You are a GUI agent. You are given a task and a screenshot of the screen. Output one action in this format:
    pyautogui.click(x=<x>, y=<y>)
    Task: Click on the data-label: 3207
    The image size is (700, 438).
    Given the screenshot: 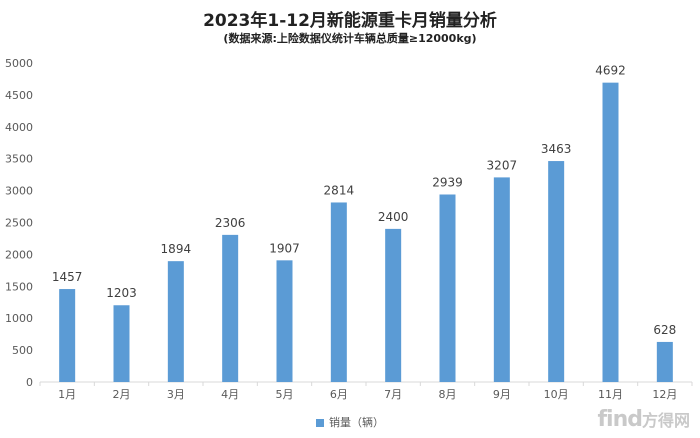 What is the action you would take?
    pyautogui.click(x=502, y=165)
    